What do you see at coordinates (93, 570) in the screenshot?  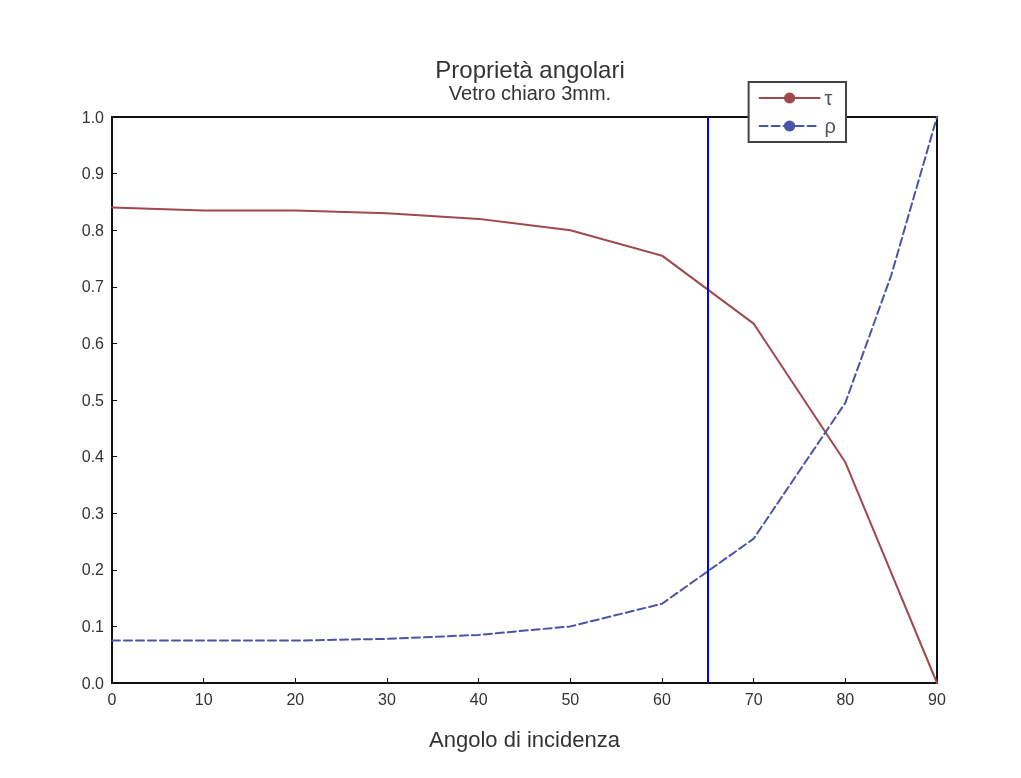 I see `y-tick-label: 0.2` at bounding box center [93, 570].